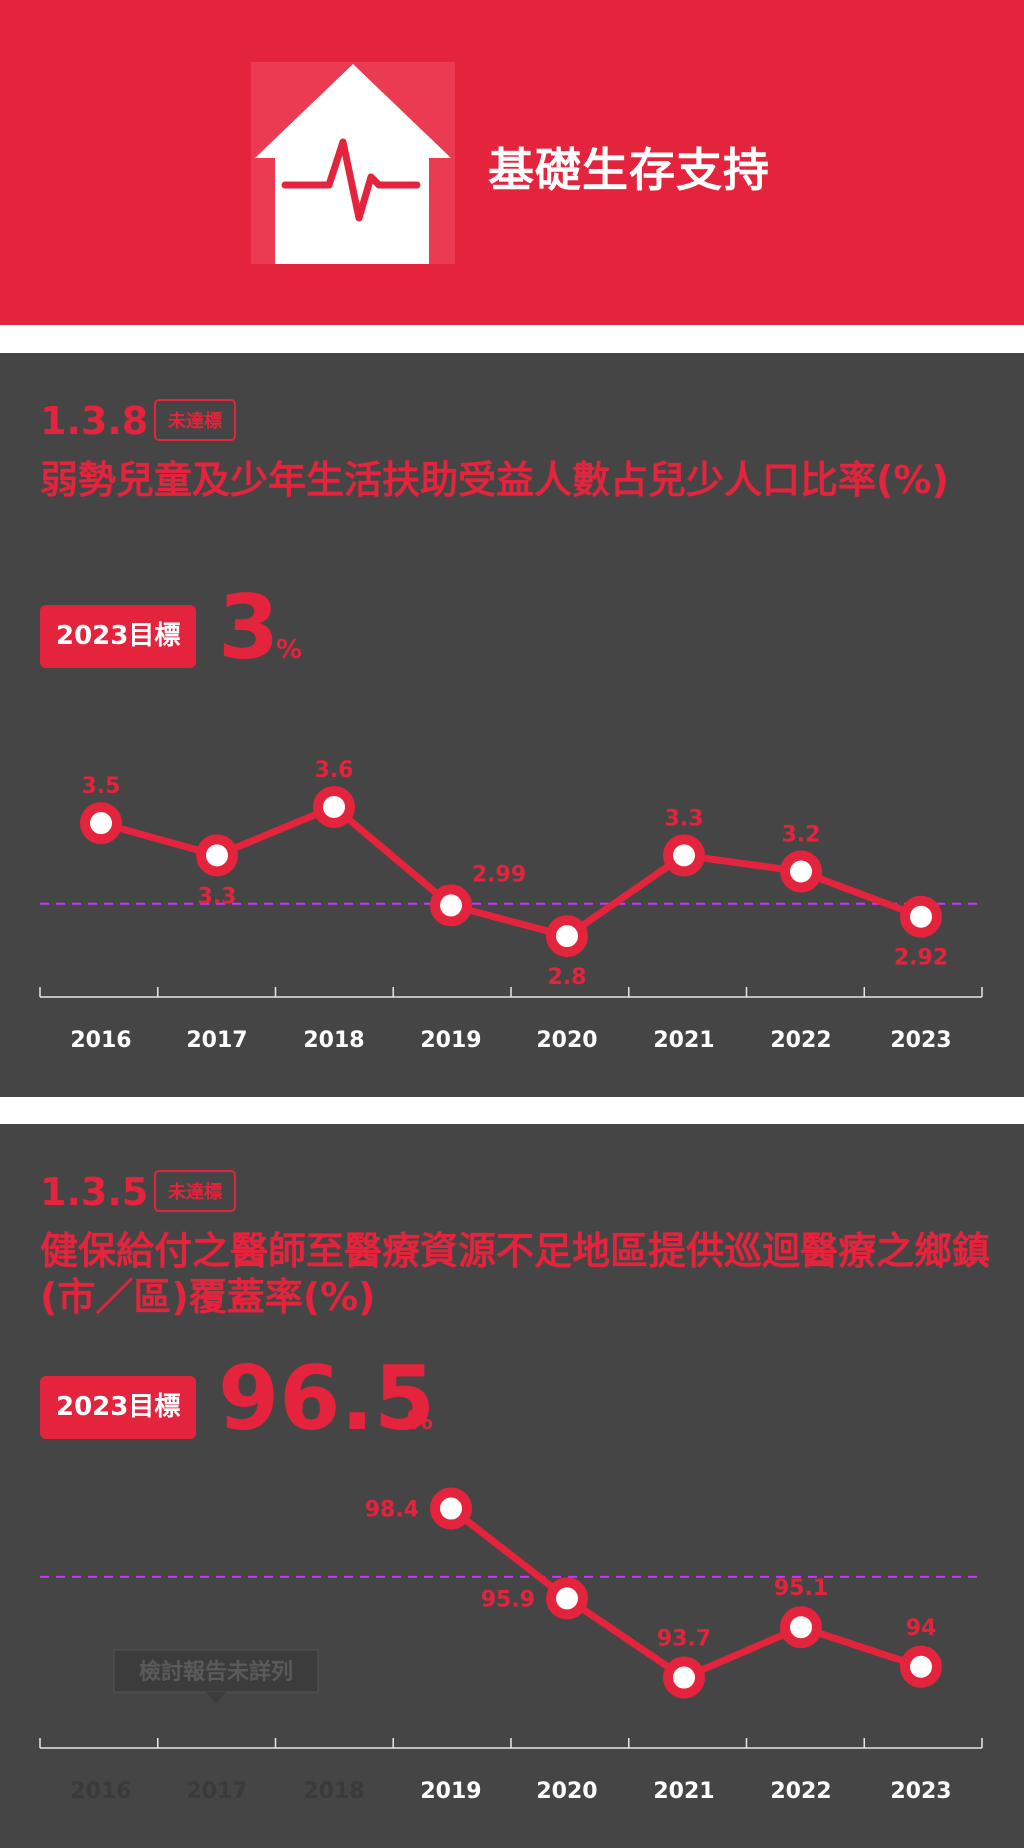  What do you see at coordinates (334, 770) in the screenshot?
I see `data-label: 3.6` at bounding box center [334, 770].